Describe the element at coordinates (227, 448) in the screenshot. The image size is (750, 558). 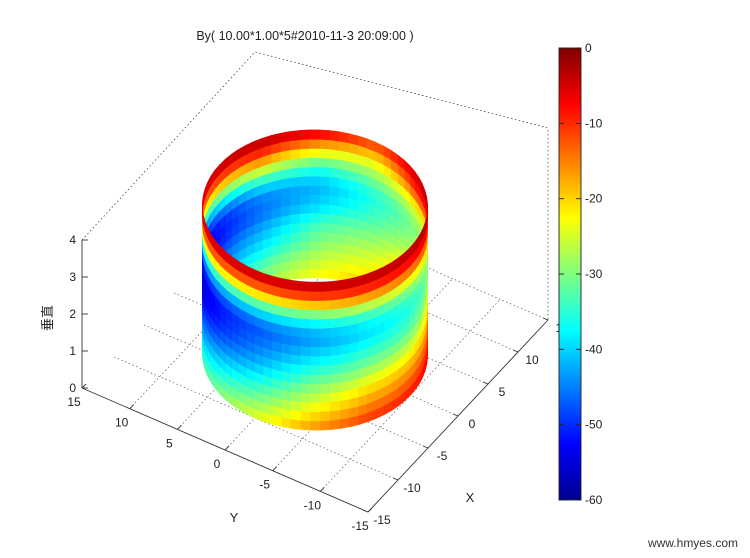
I see `y-tick-mark` at that location.